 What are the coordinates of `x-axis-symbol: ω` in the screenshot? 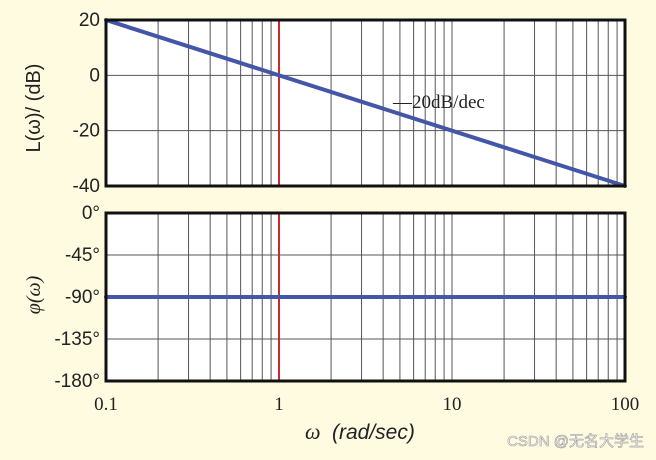 It's located at (313, 431).